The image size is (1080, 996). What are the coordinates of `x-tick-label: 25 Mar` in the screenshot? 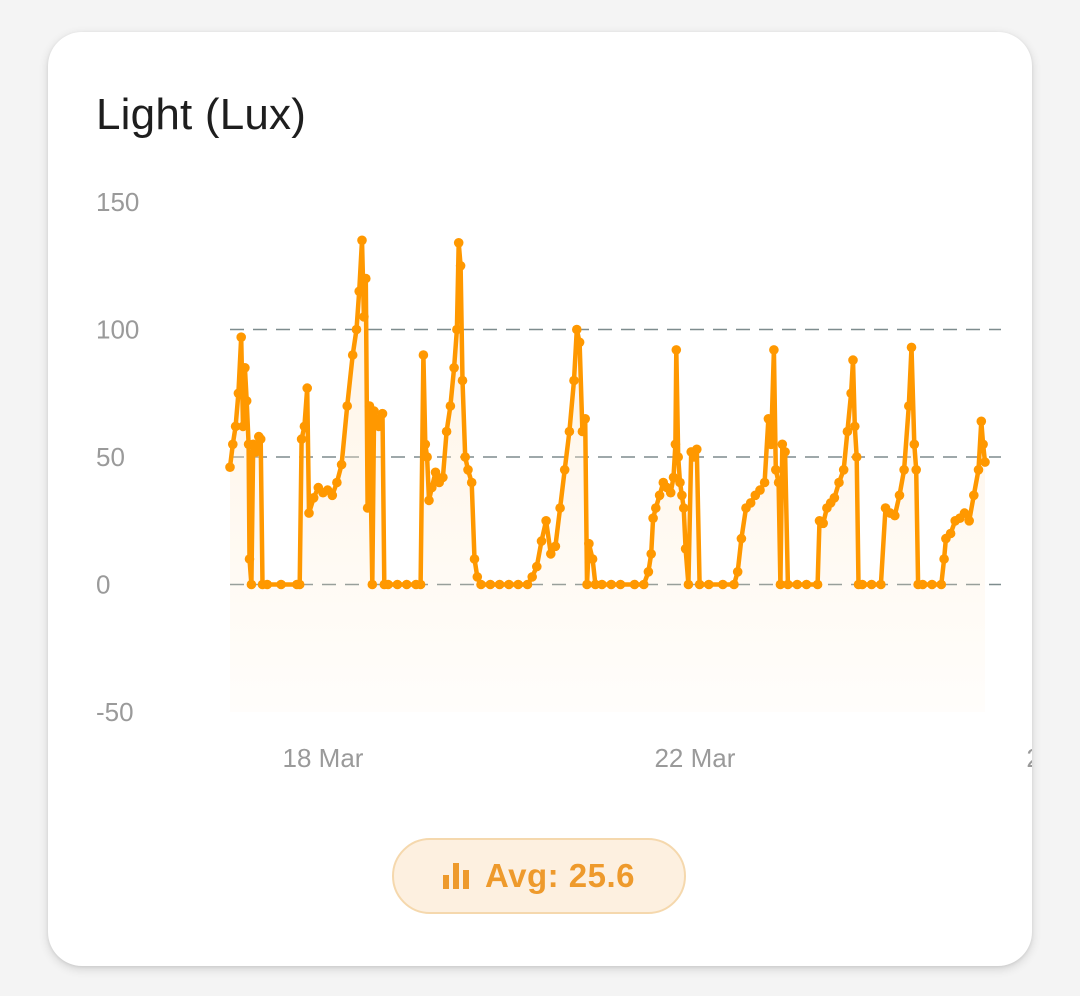 It's located at (1029, 758).